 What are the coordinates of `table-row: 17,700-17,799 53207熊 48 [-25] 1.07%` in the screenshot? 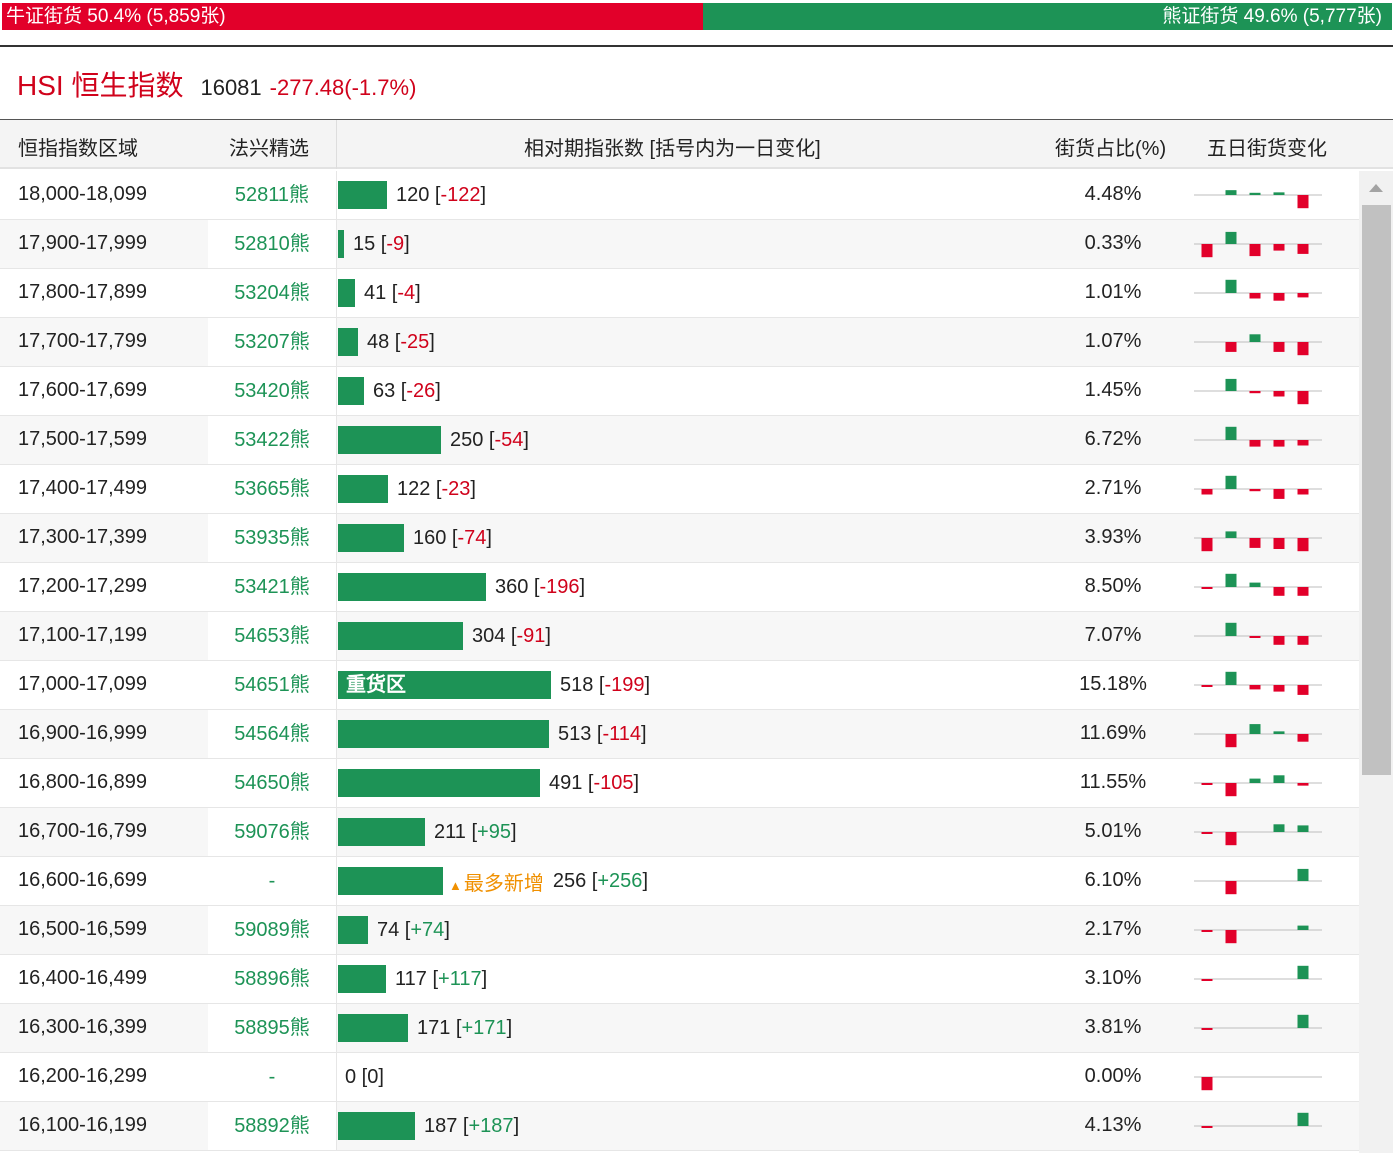 It's located at (679, 342).